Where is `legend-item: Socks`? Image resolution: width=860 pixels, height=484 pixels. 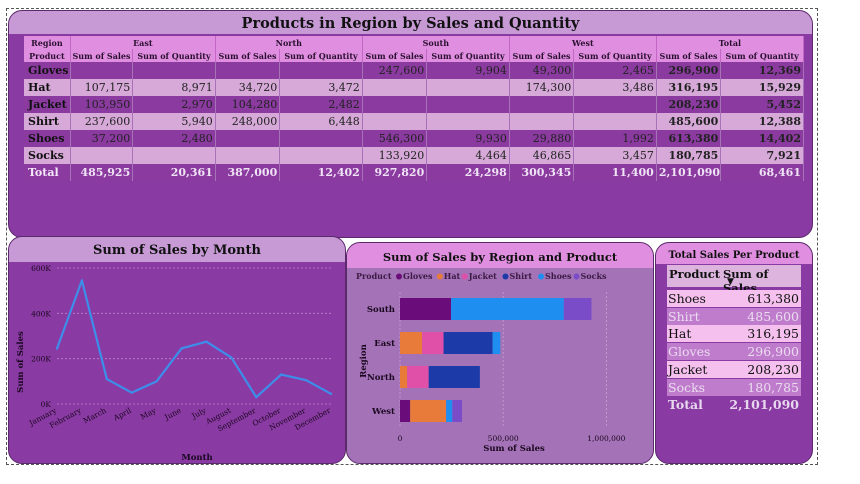 legend-item: Socks is located at coordinates (594, 276).